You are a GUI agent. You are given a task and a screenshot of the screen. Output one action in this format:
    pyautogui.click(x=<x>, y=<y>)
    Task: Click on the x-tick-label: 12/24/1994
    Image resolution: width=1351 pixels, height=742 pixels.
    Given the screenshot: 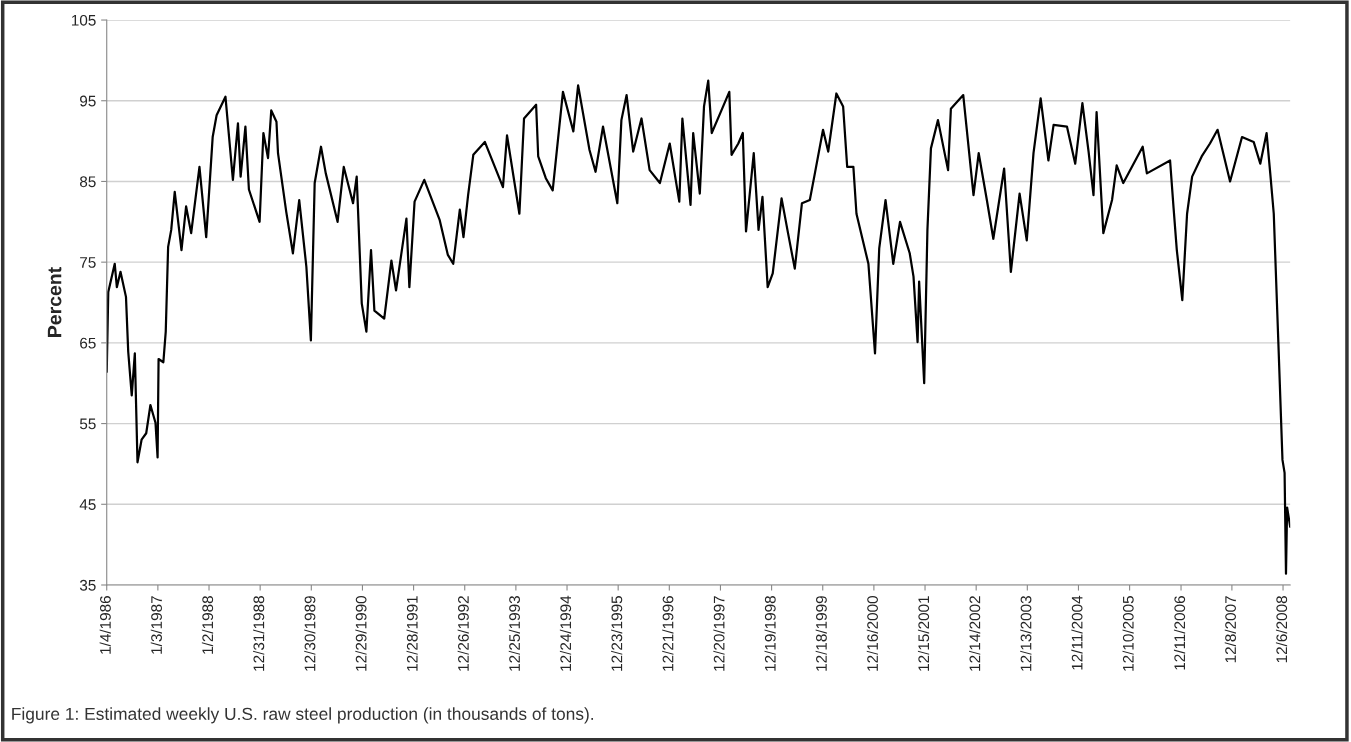 What is the action you would take?
    pyautogui.click(x=565, y=633)
    